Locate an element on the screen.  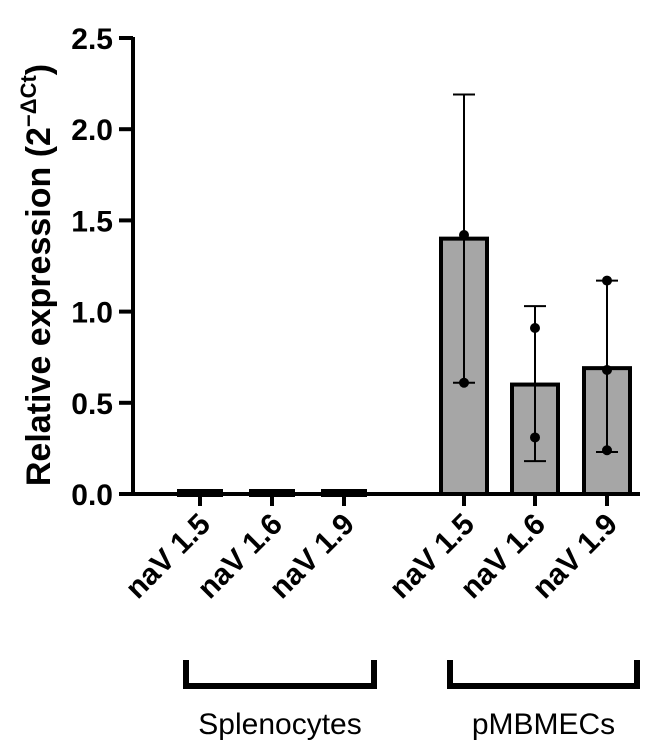
y-tick-label: 2.0 is located at coordinates (92, 130).